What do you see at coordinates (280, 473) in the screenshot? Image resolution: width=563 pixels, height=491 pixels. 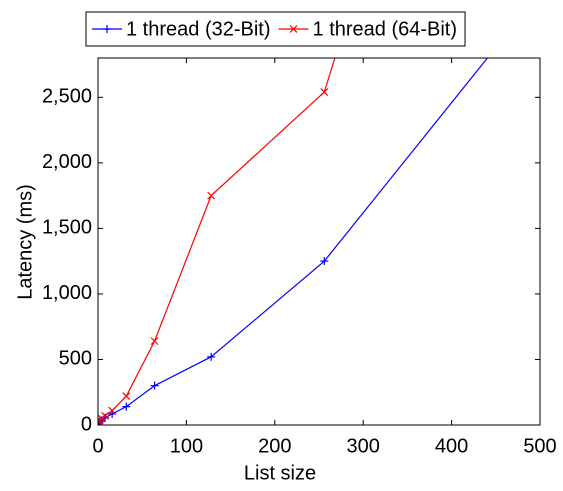 I see `x-axis-label: List size` at bounding box center [280, 473].